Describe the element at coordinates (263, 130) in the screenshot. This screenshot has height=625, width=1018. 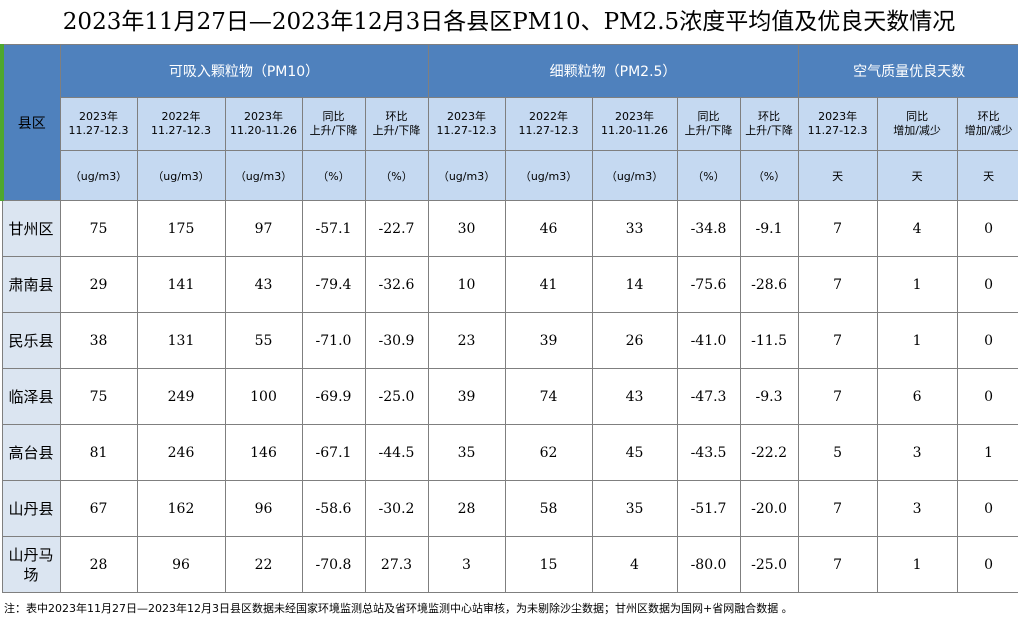
I see `subheader-line: 11.20-11.26` at that location.